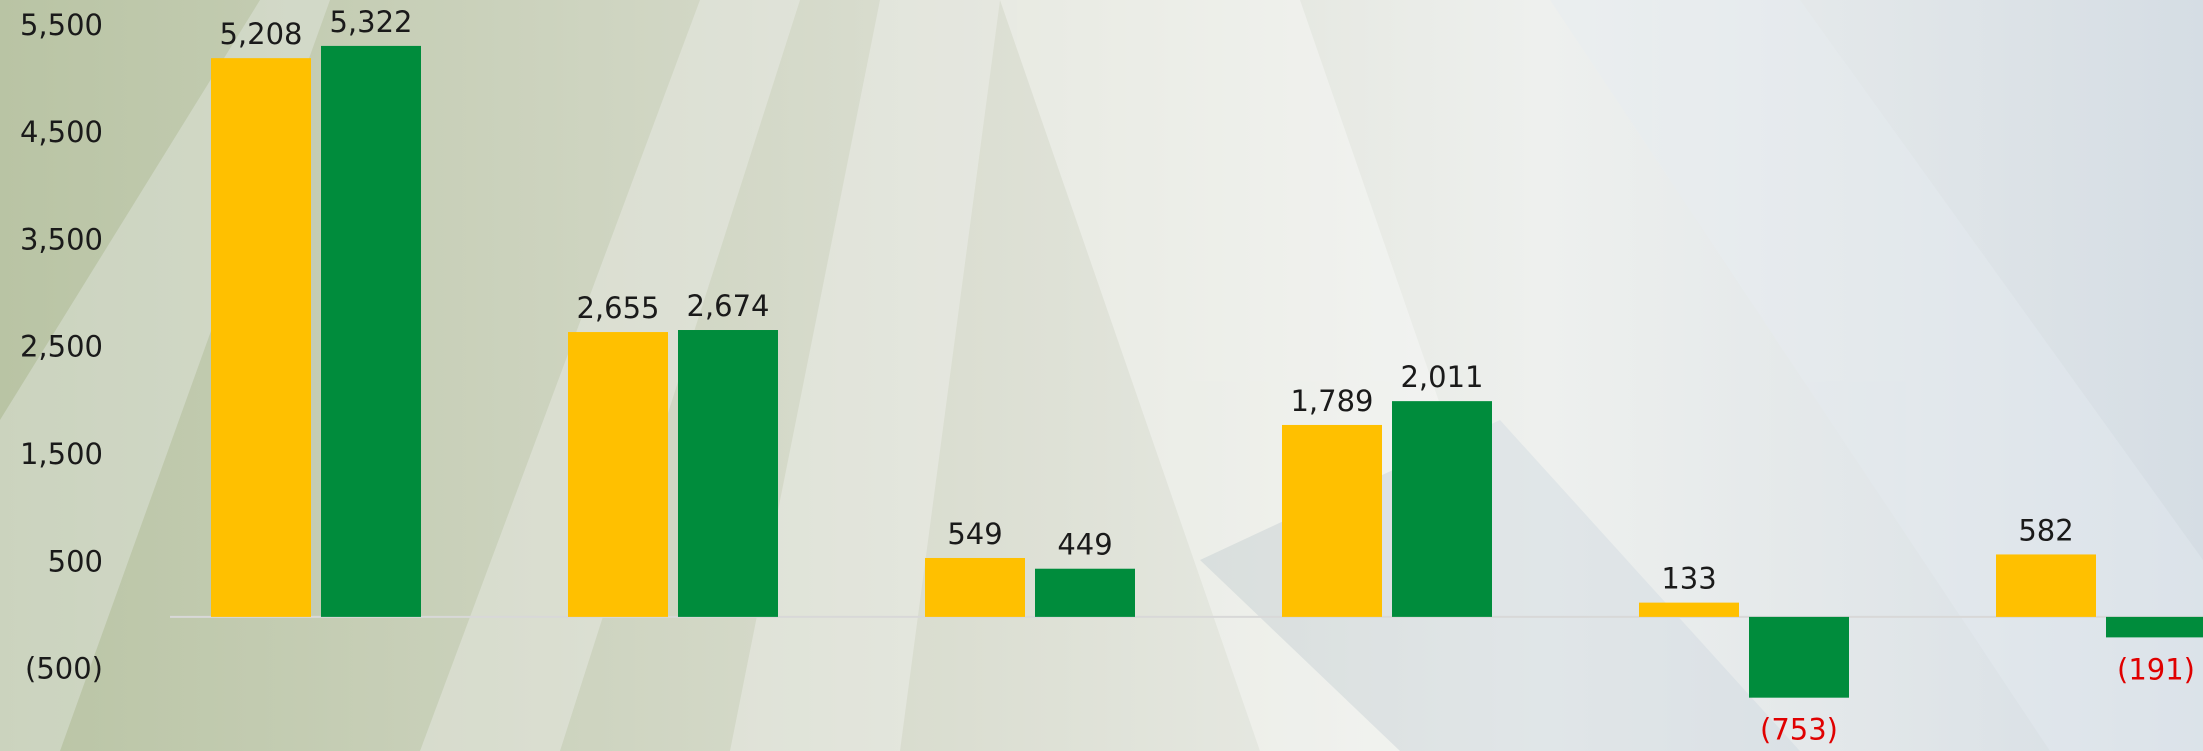 Image resolution: width=2203 pixels, height=751 pixels. Describe the element at coordinates (974, 534) in the screenshot. I see `data-label: 549` at that location.